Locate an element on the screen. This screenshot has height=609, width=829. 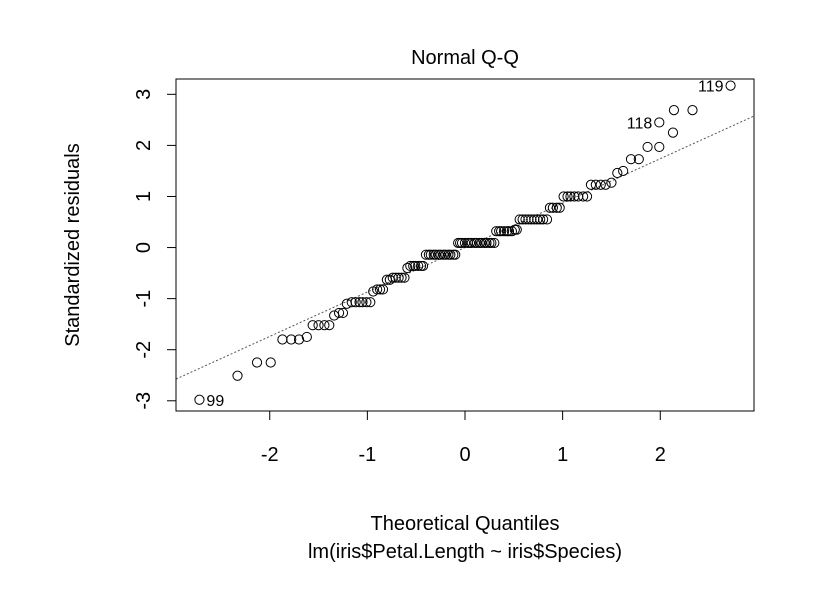
y-tick-label: -2 is located at coordinates (144, 350).